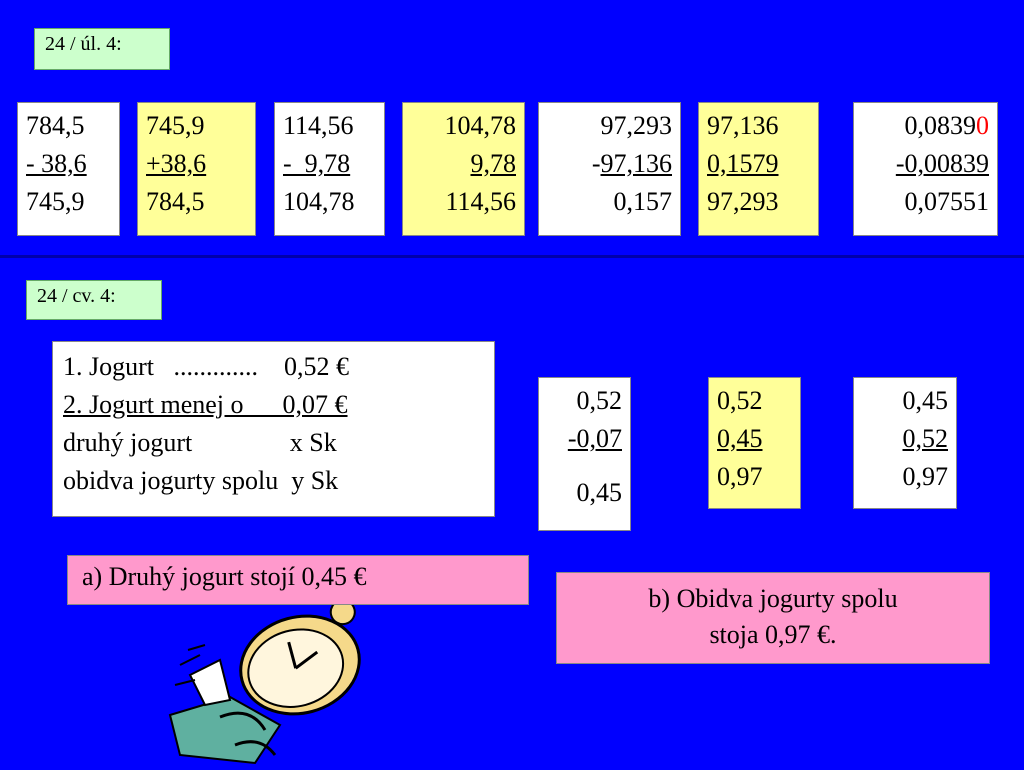 Image resolution: width=1024 pixels, height=770 pixels. What do you see at coordinates (773, 618) in the screenshot?
I see `answer-b: b) Obidva jogurty spolu stoja 0,97 €.` at bounding box center [773, 618].